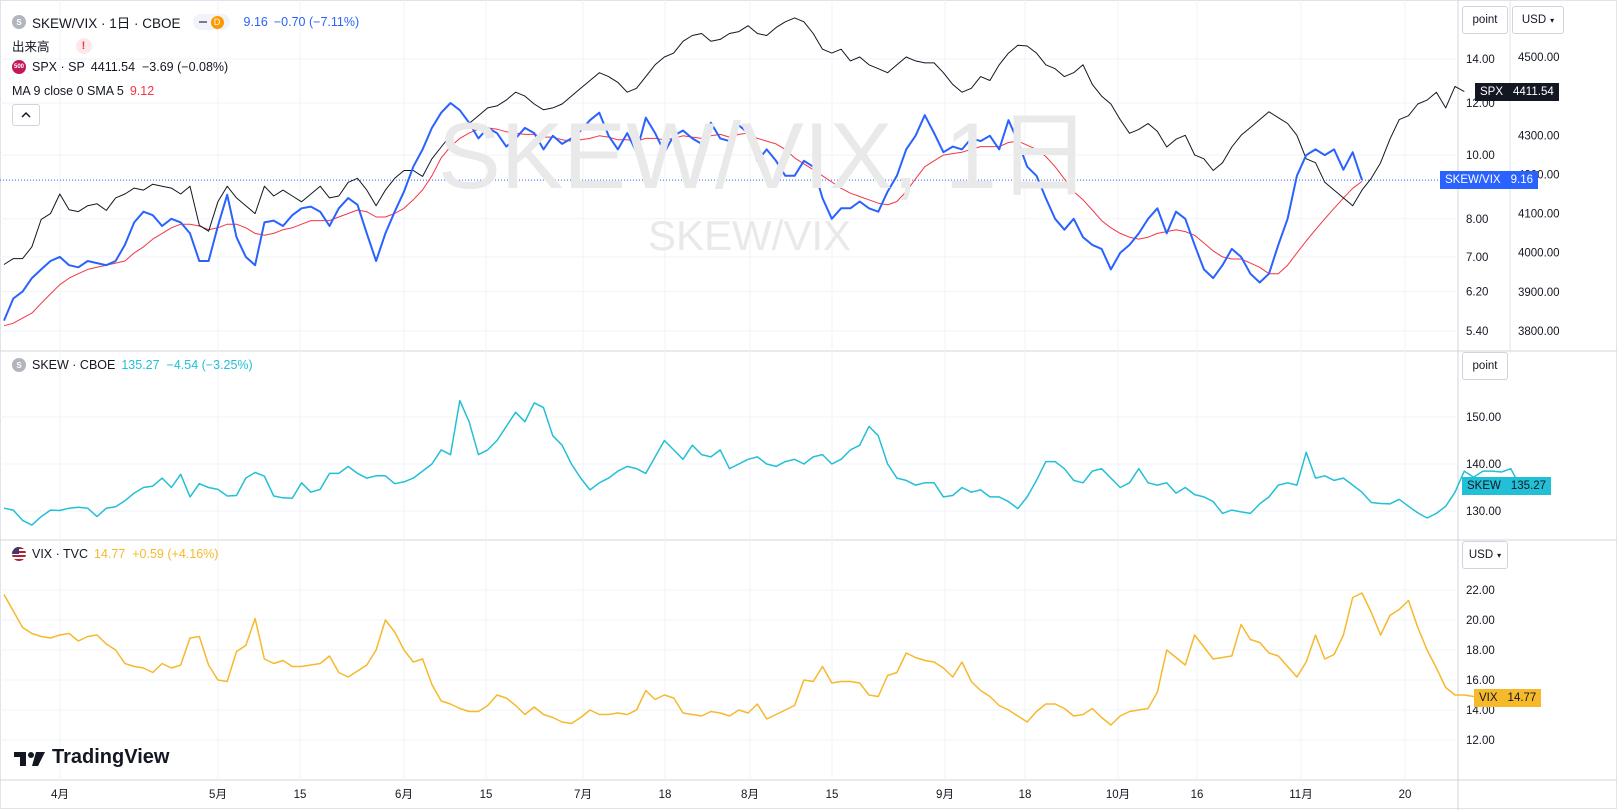 This screenshot has height=810, width=1617. Describe the element at coordinates (111, 757) in the screenshot. I see `tradingview-wordmark: TradingView` at that location.